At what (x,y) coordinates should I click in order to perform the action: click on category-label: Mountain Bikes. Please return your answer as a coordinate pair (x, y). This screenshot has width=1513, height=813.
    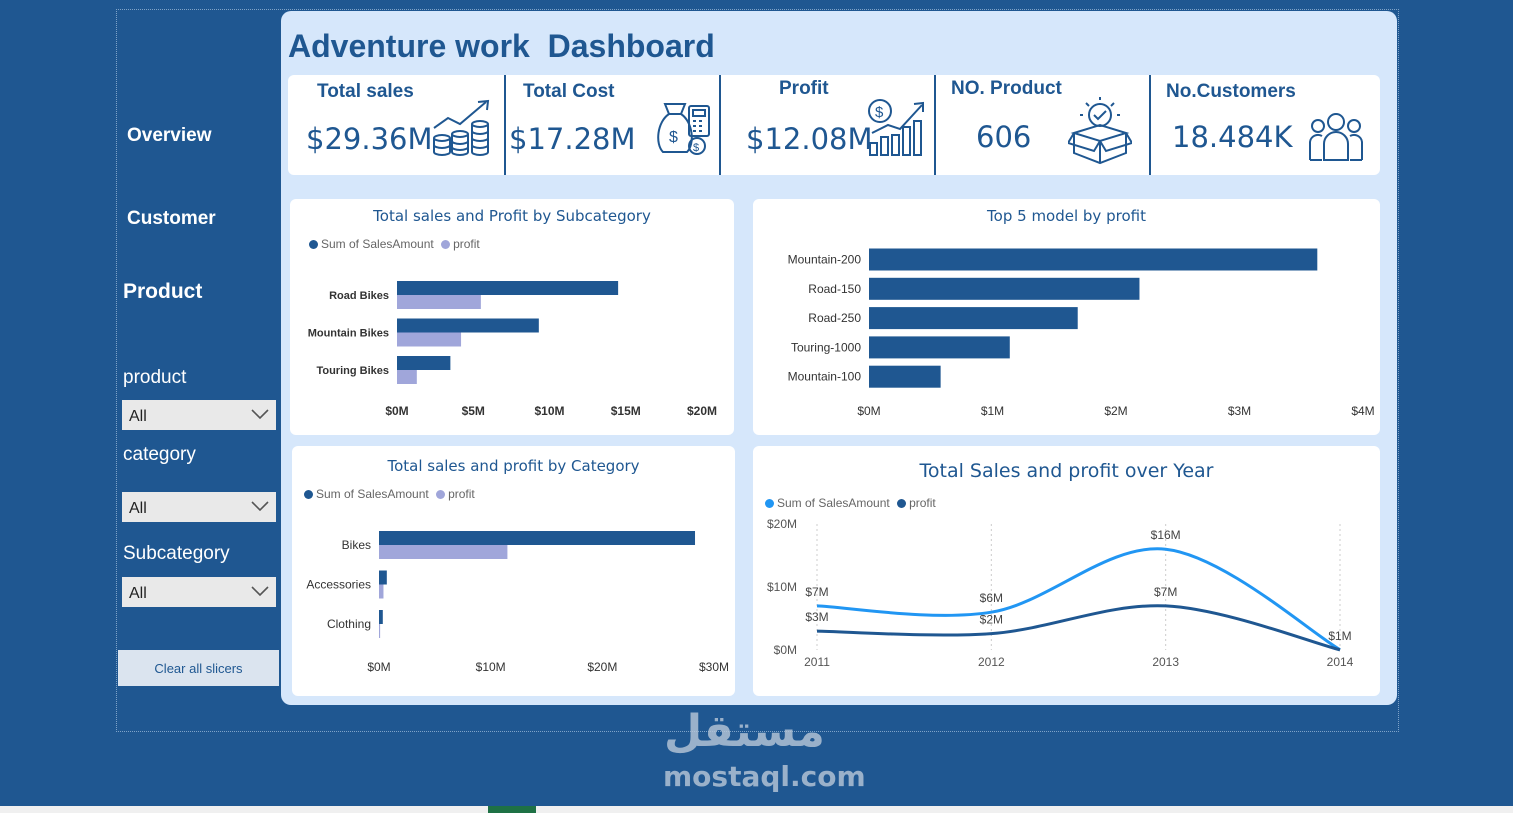
    Looking at the image, I should click on (348, 334).